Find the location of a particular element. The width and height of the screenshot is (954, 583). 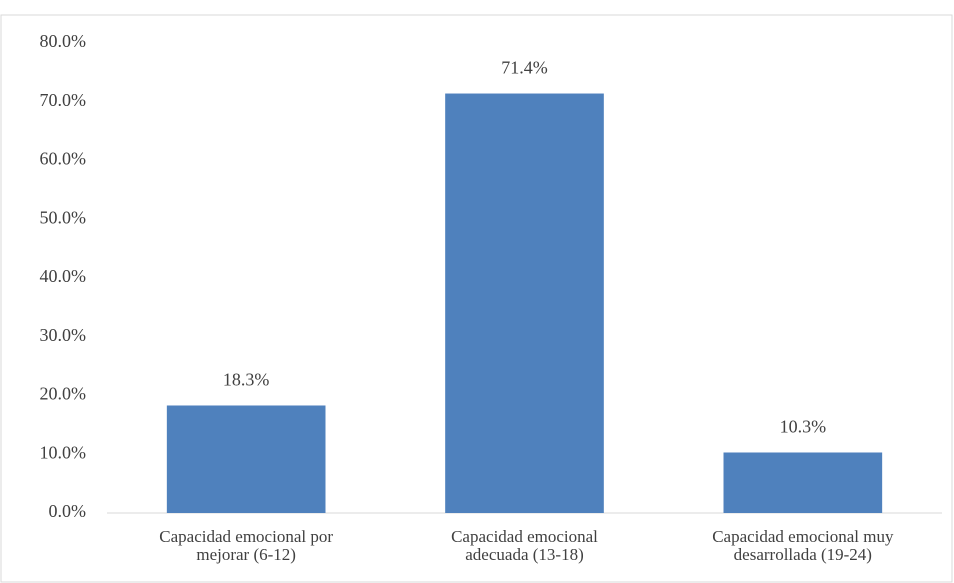

y-tick-label: 10.0% is located at coordinates (63, 452).